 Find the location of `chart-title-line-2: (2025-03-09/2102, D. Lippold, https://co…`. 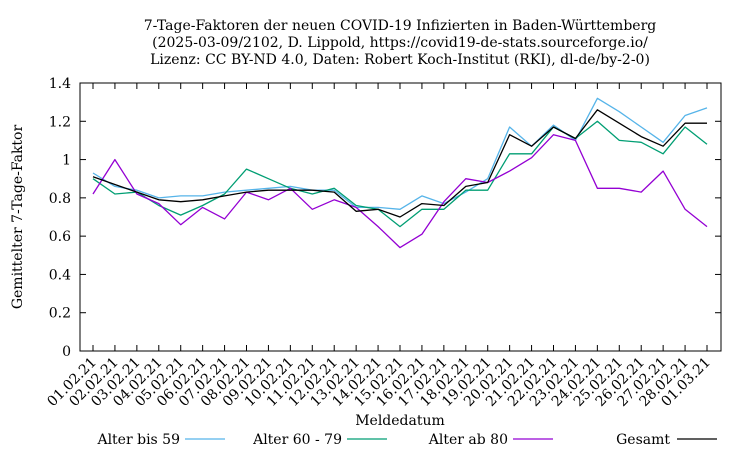

chart-title-line-2: (2025-03-09/2102, D. Lippold, https://co… is located at coordinates (400, 43).